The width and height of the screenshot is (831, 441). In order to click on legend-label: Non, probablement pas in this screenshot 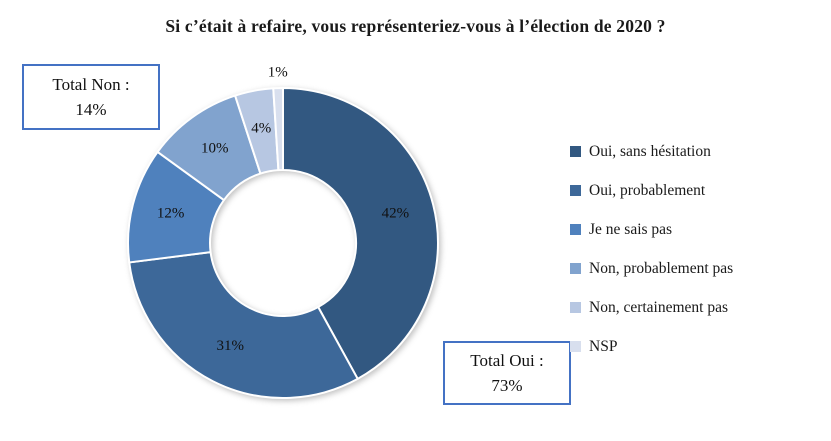, I will do `click(661, 268)`.